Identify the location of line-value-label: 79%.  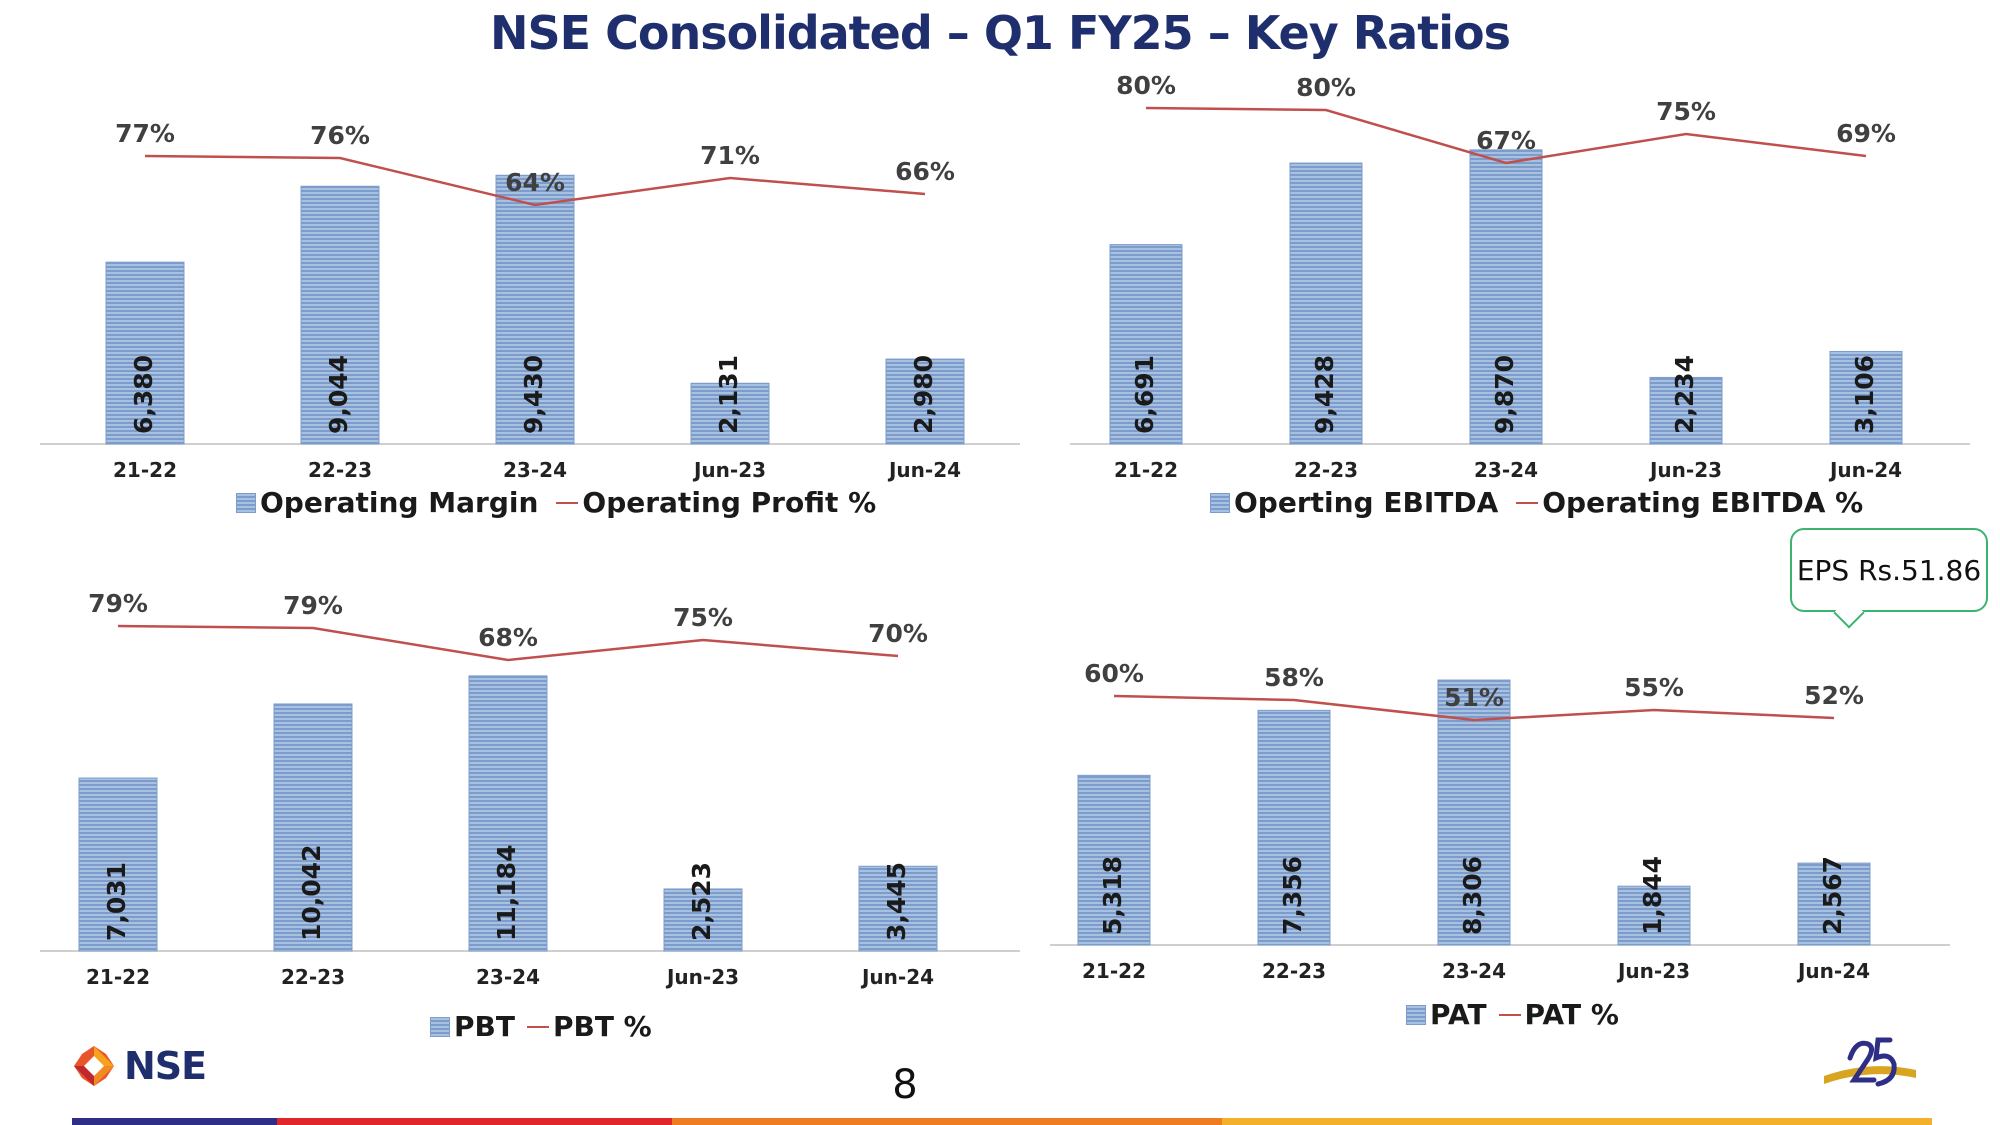
(313, 605).